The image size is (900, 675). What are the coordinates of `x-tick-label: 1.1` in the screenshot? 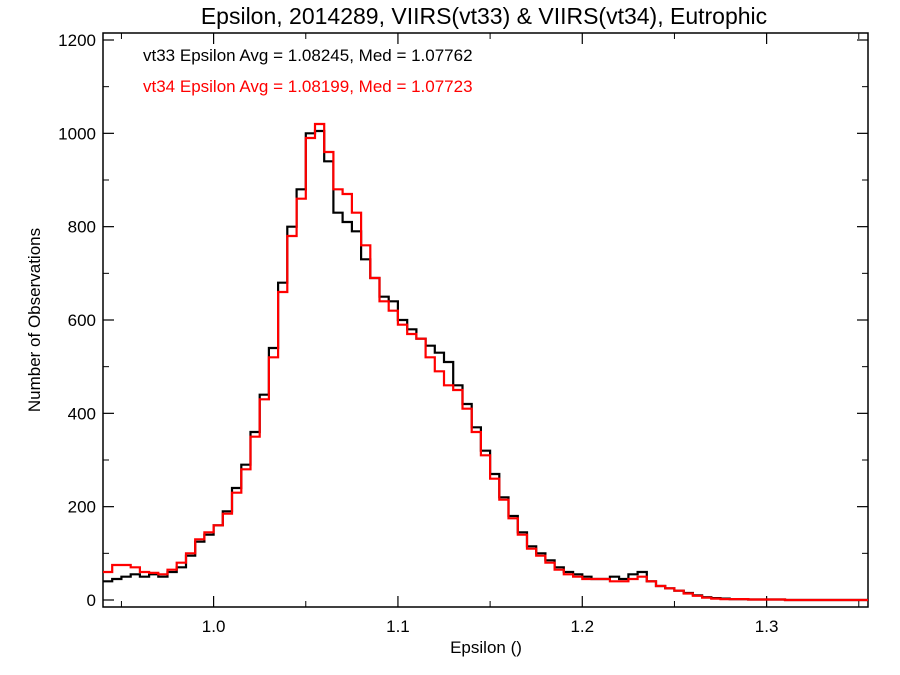 It's located at (398, 626).